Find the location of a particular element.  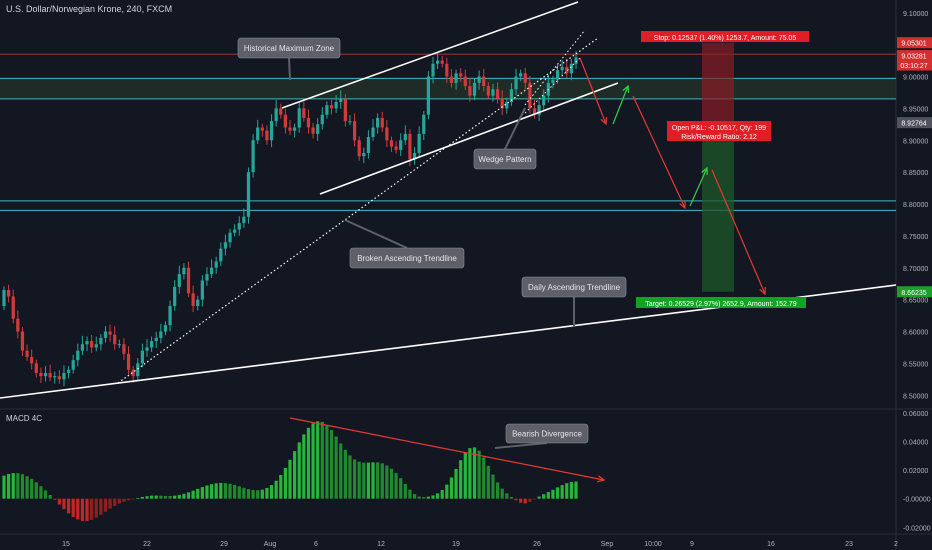

callout-broken-trendline-box is located at coordinates (407, 258).